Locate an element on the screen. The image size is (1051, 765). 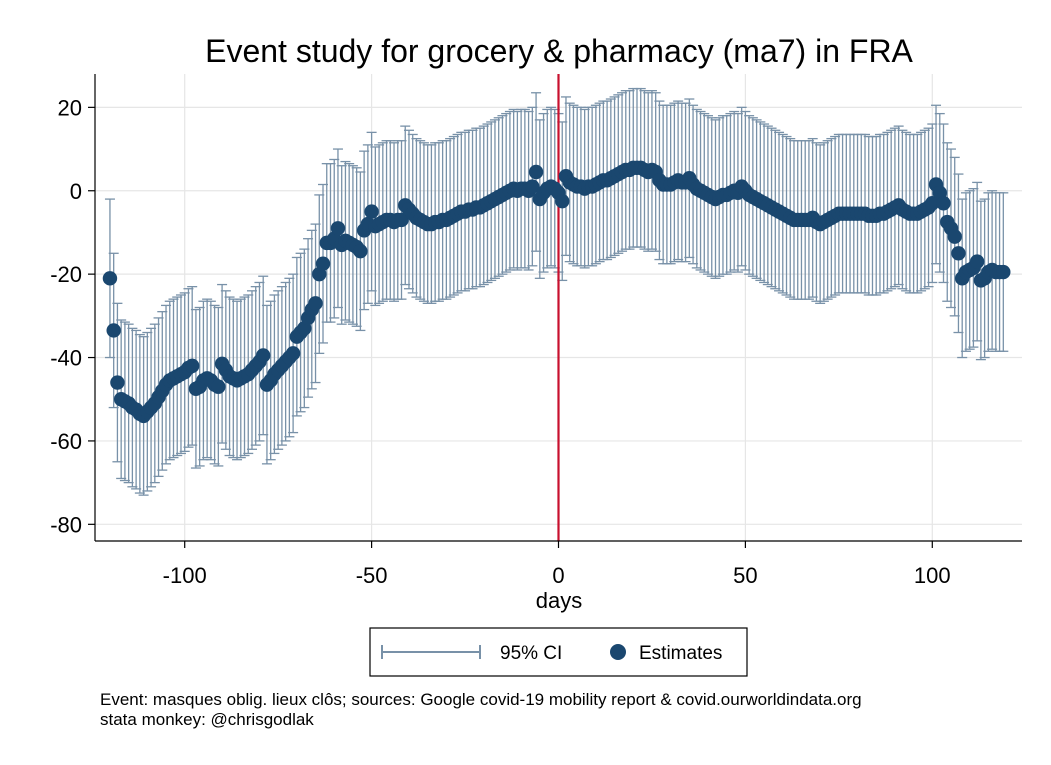
x-tick-label: 50 is located at coordinates (745, 575).